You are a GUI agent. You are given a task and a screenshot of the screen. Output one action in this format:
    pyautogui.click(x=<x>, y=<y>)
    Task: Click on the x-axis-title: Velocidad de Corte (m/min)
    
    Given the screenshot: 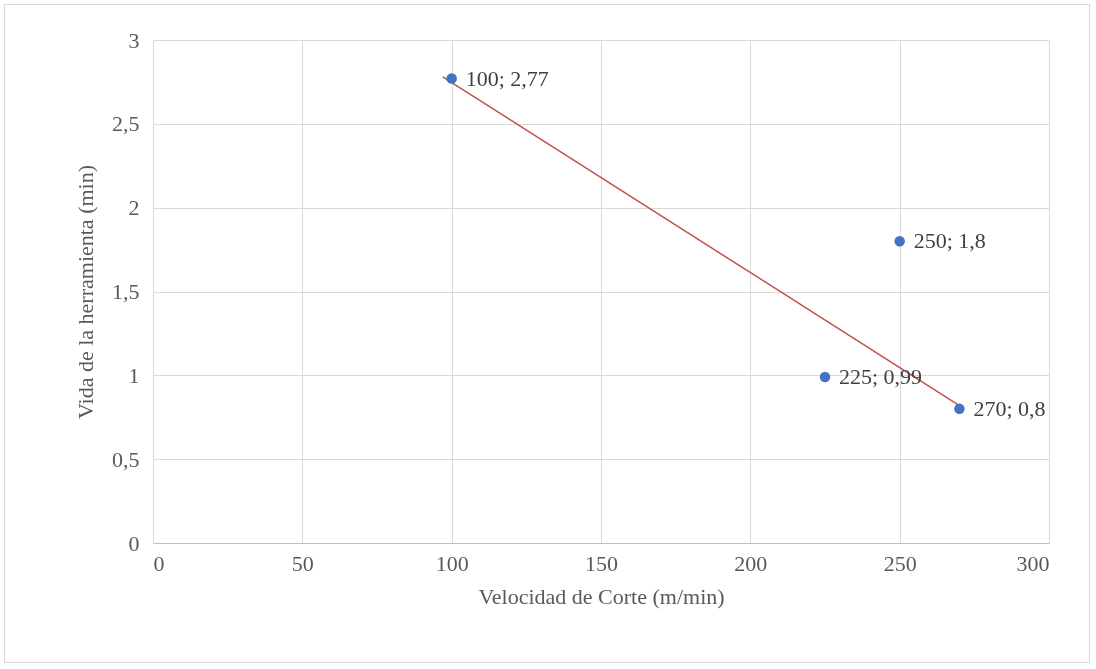 What is the action you would take?
    pyautogui.click(x=601, y=596)
    